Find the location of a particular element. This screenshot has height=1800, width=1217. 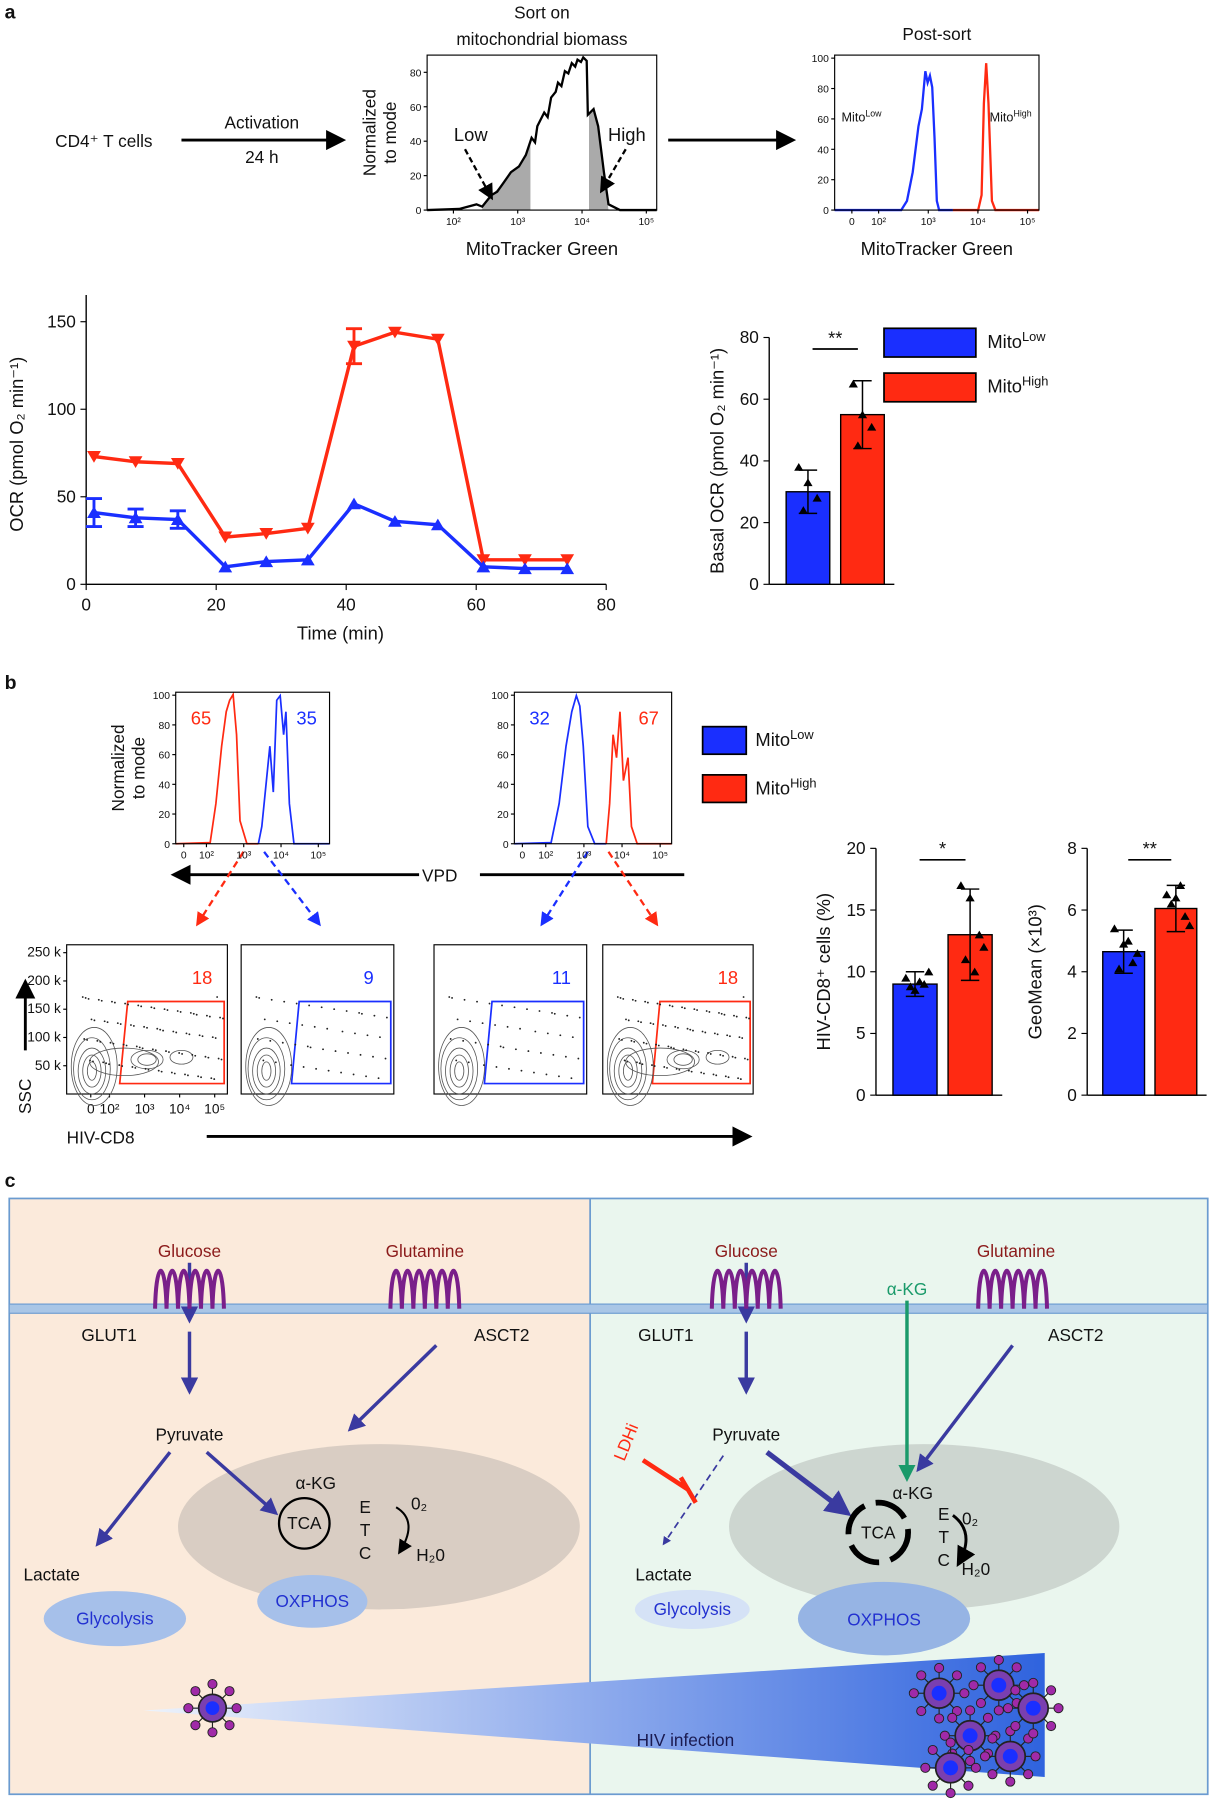

x-tick-label: 10³ is located at coordinates (243, 856).